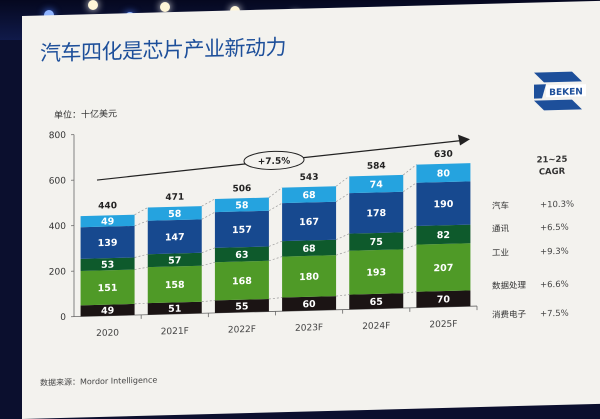  Describe the element at coordinates (554, 252) in the screenshot. I see `legend-cagr-value: +9.3%` at that location.